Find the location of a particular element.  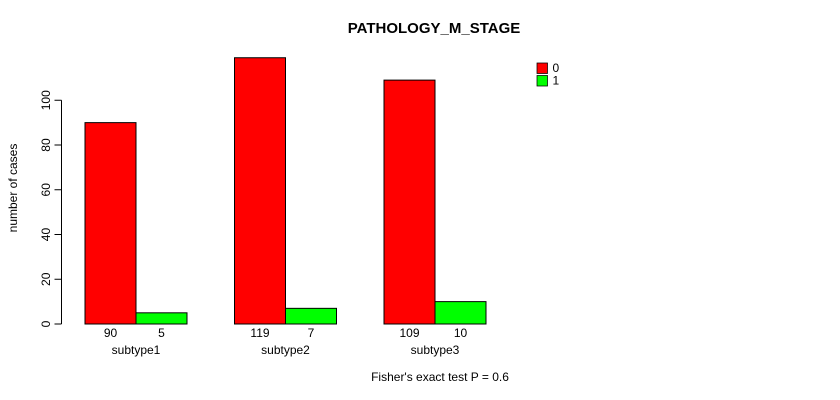

bar-0-subtype1 is located at coordinates (110, 223).